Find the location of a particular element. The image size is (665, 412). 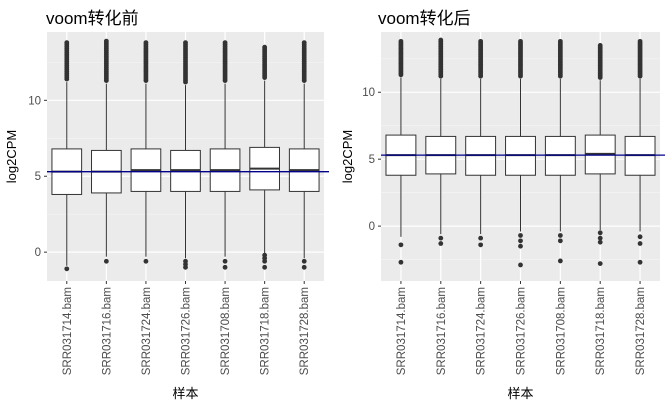

chart-title: voom转化前 is located at coordinates (92, 18).